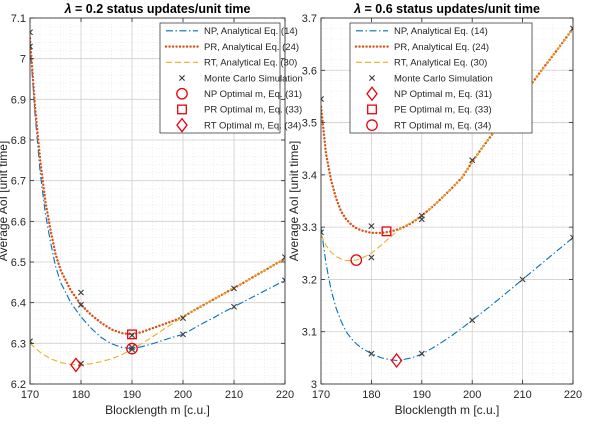  Describe the element at coordinates (18, 344) in the screenshot. I see `y-tick-label: 6.3` at that location.